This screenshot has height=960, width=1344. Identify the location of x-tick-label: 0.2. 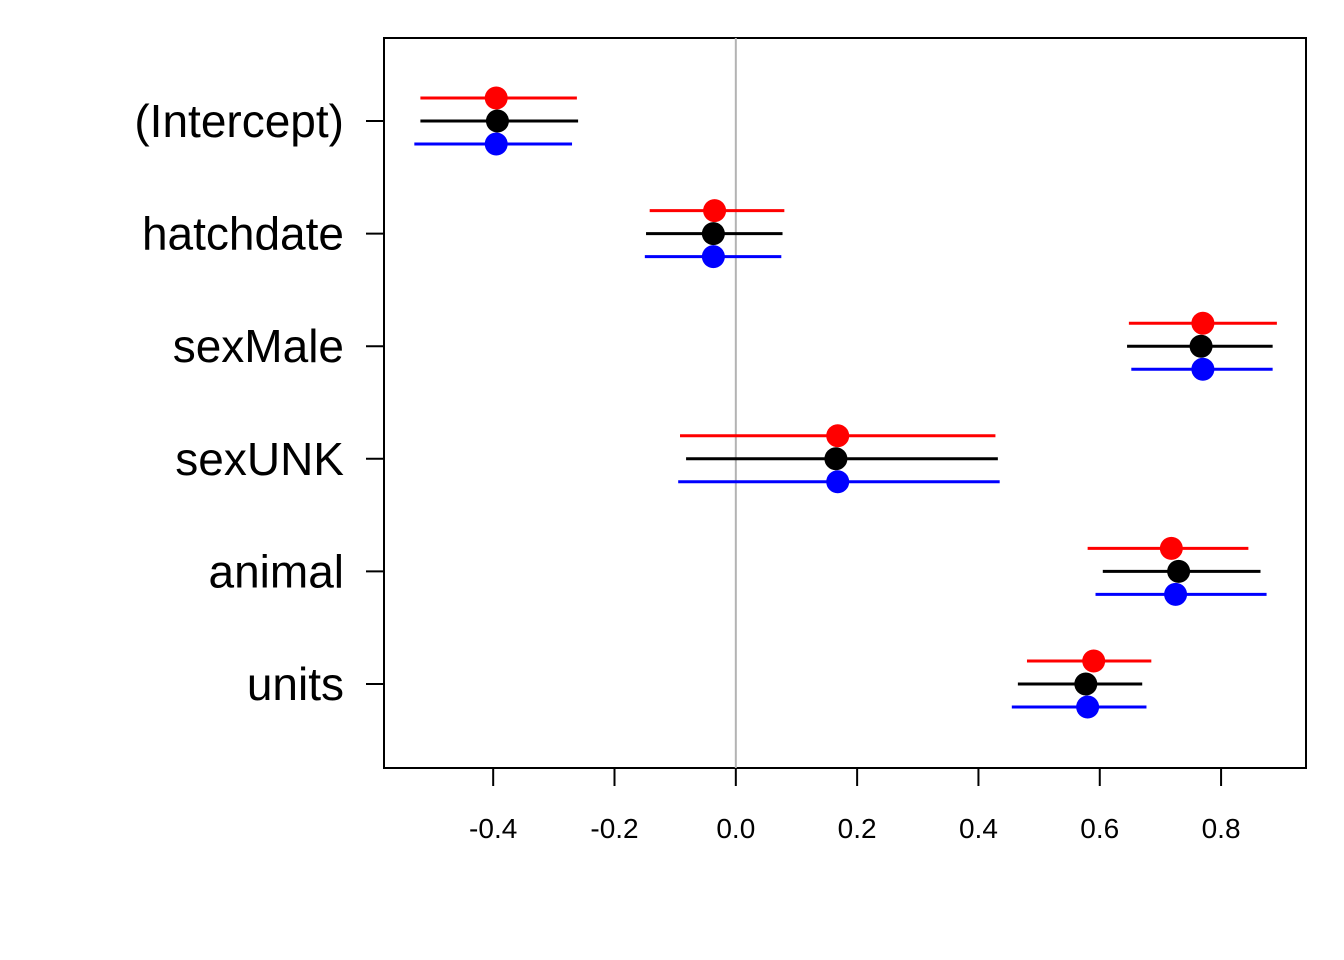
(857, 828).